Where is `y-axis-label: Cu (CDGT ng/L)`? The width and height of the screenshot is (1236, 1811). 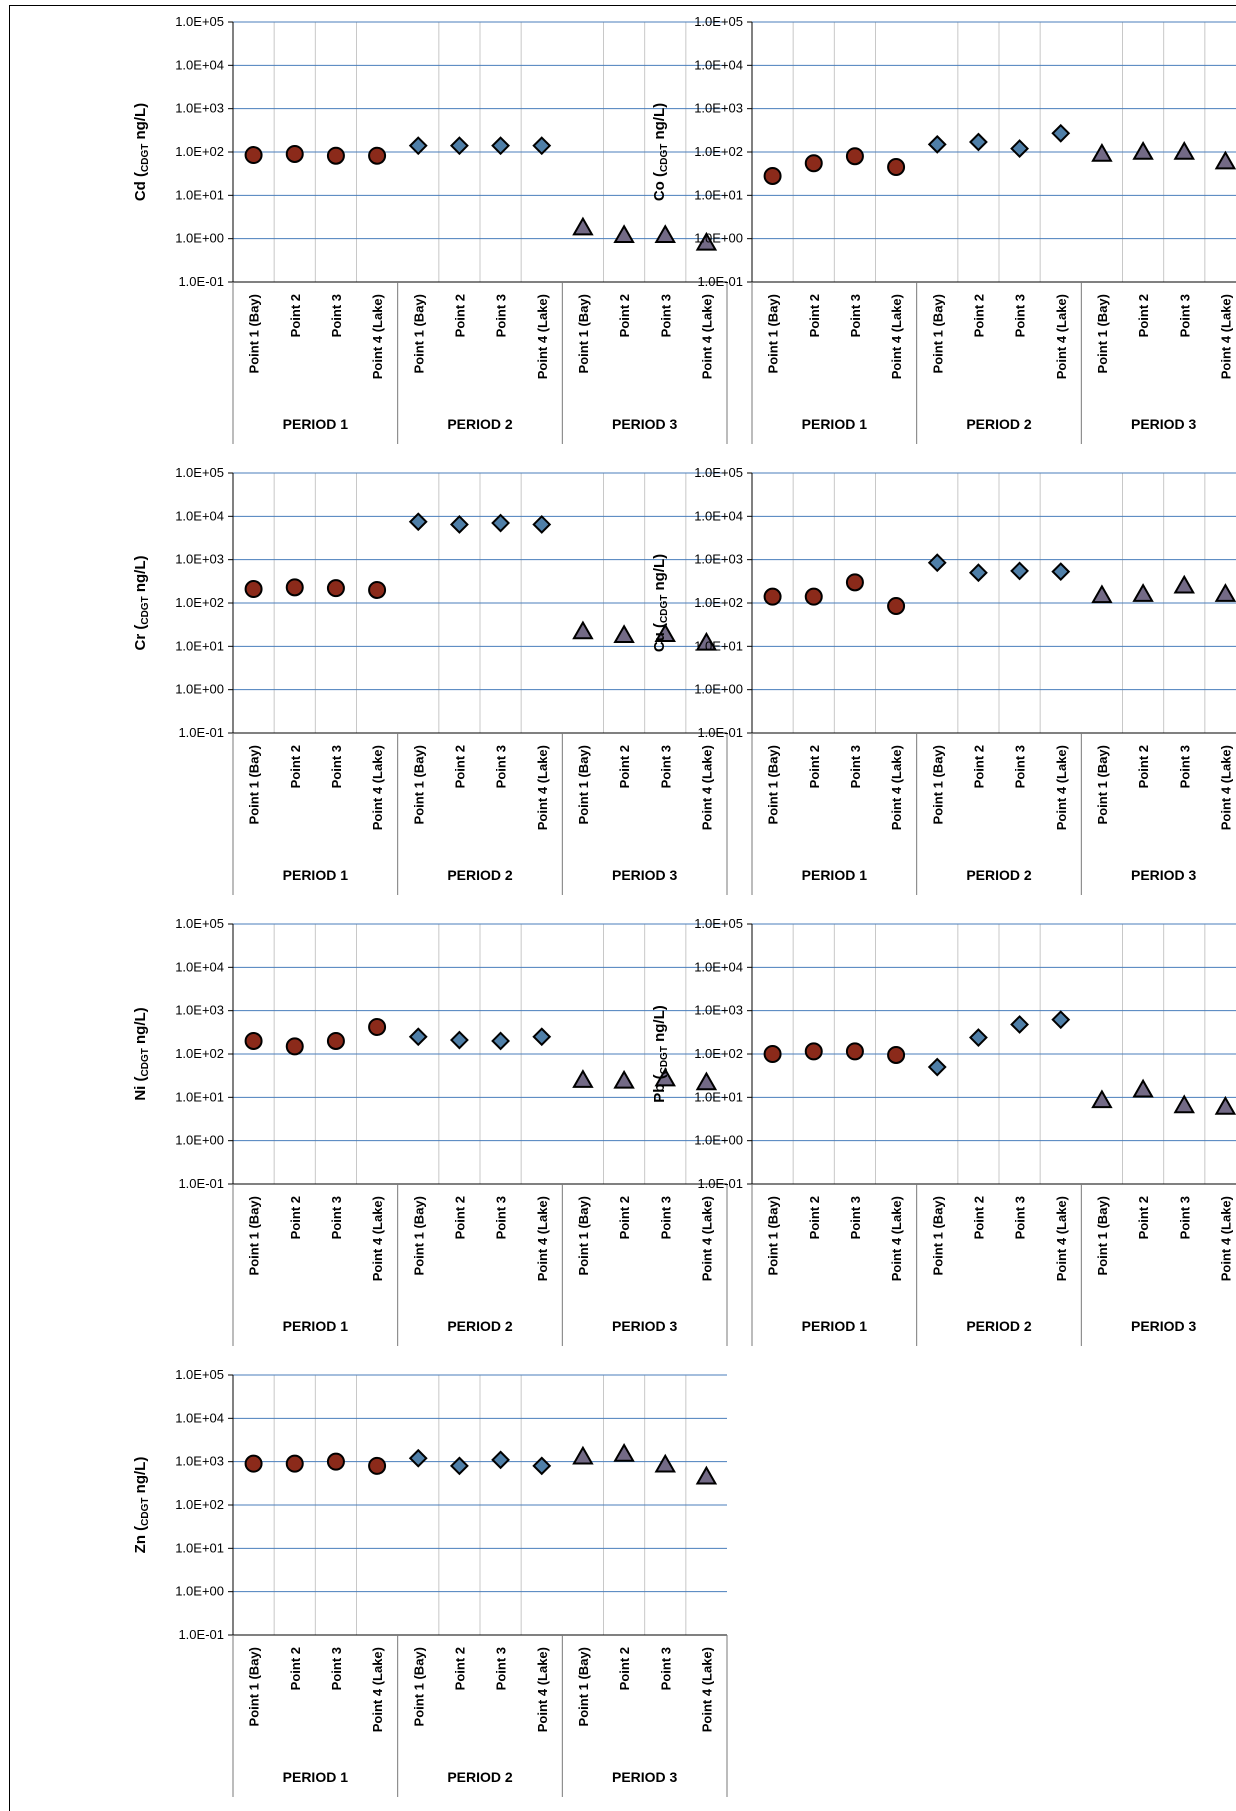
y-axis-label: Cu (CDGT ng/L) is located at coordinates (660, 603).